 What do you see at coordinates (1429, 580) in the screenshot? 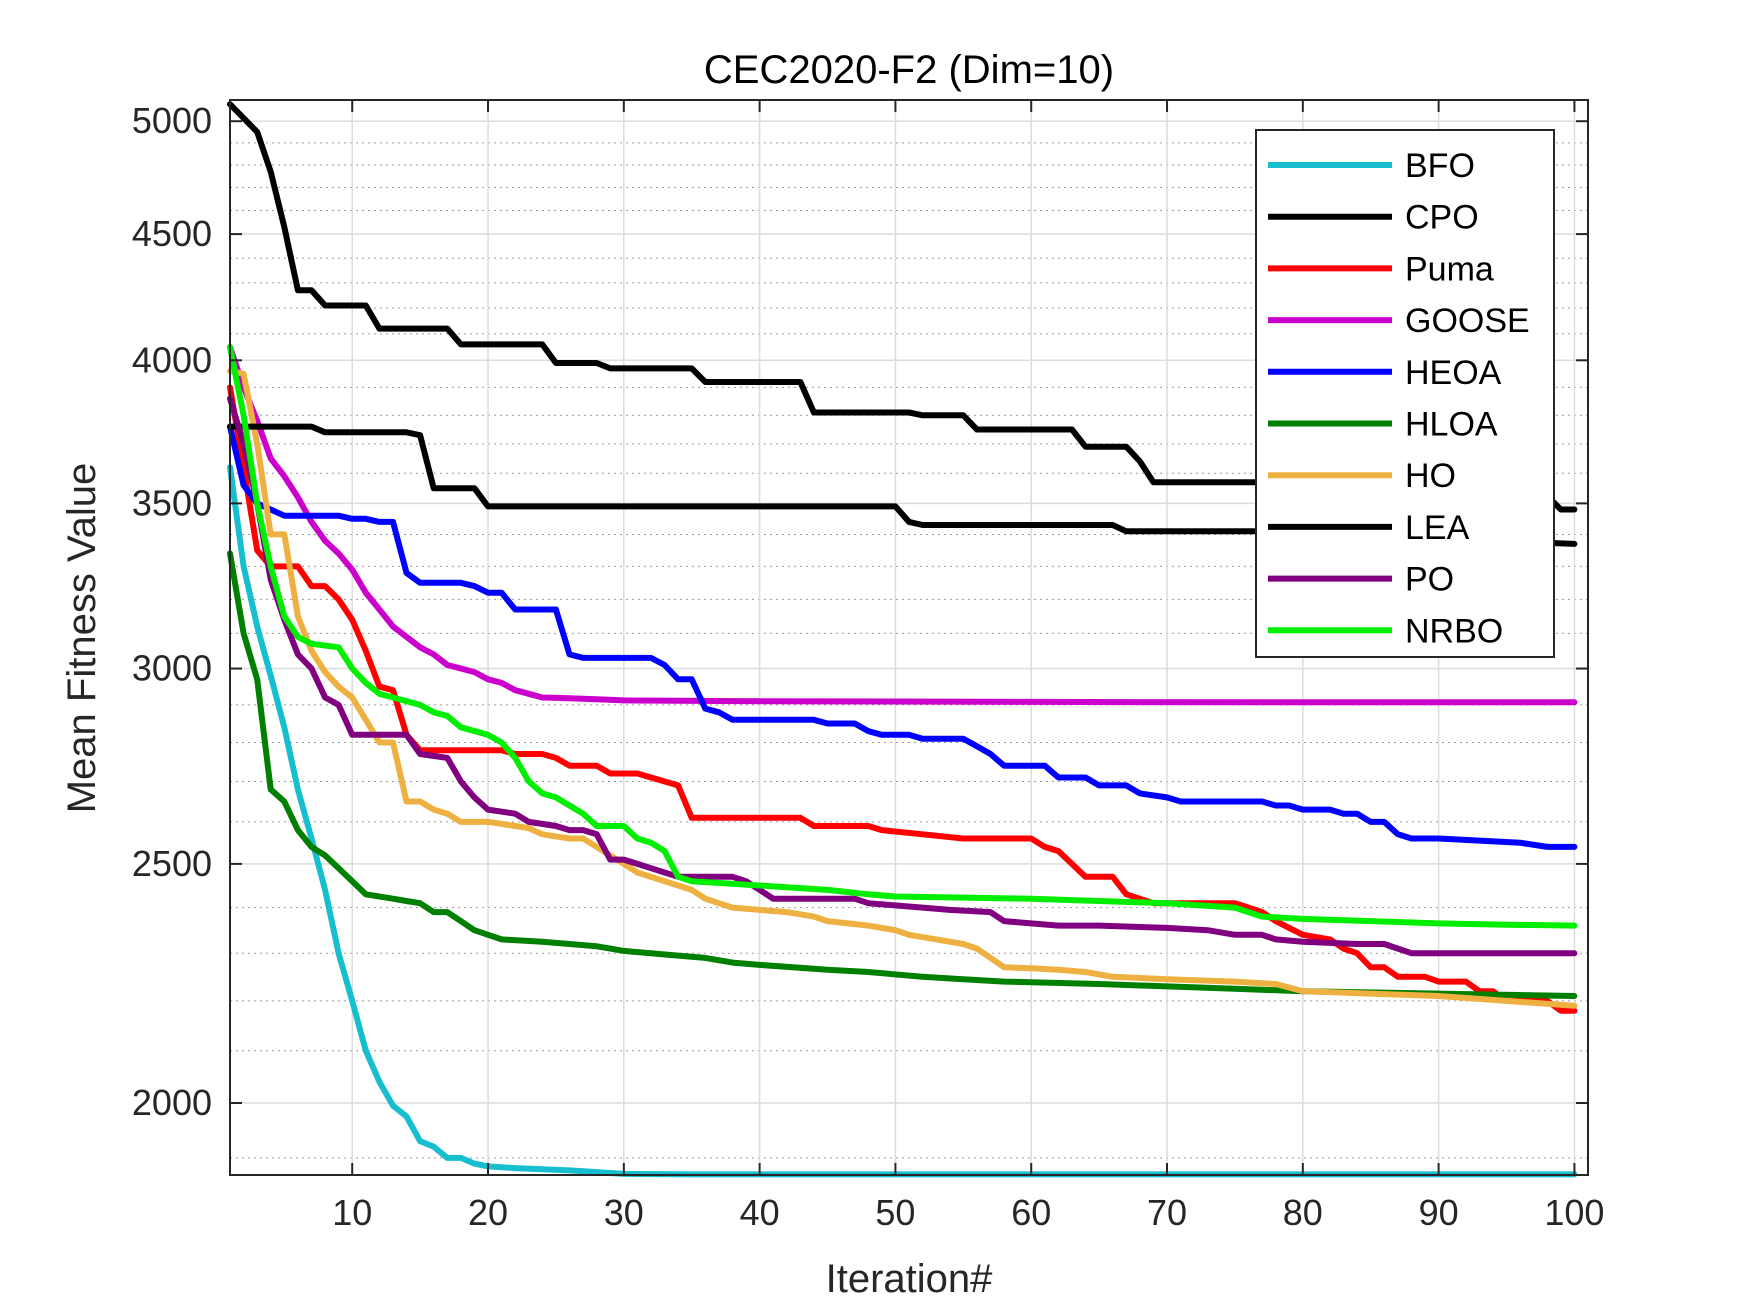
I see `legend-label: PO` at bounding box center [1429, 580].